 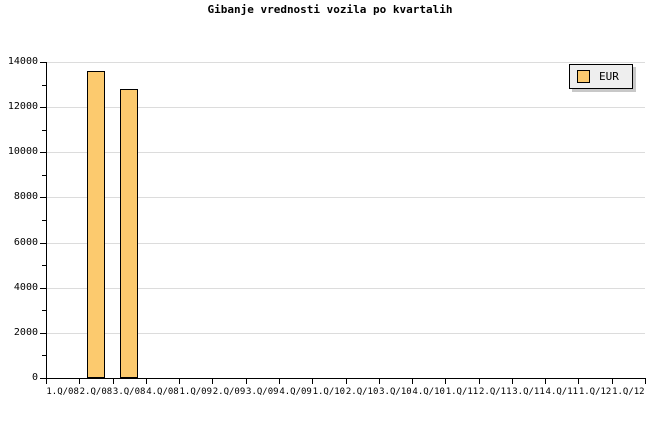 I want to click on chart-legend: EUR, so click(x=601, y=76).